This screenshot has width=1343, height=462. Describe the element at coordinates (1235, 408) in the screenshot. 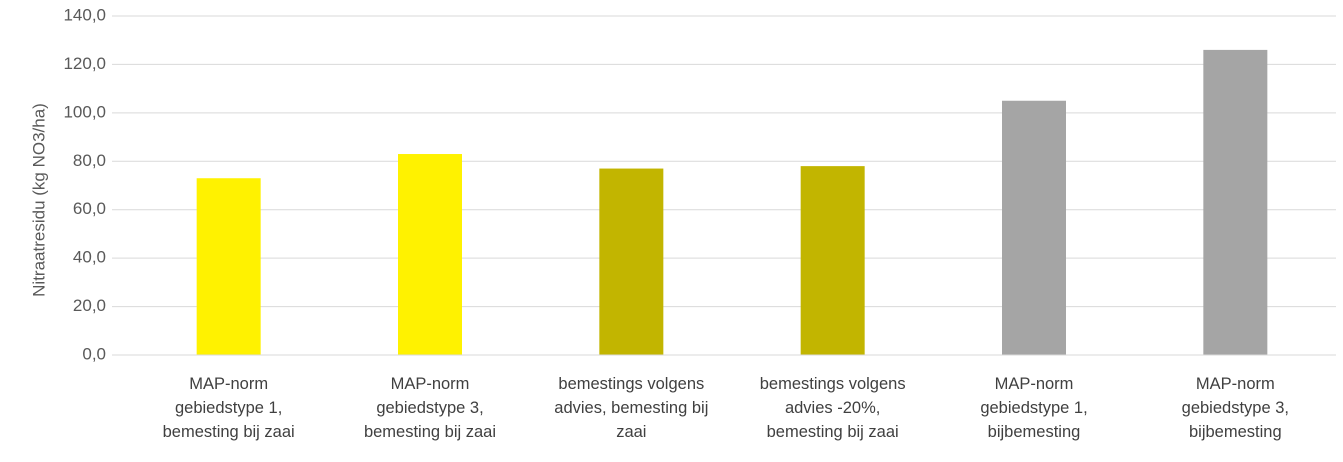

I see `x-tick-label: MAP-norm gebiedstype 3, bijbemesting` at that location.